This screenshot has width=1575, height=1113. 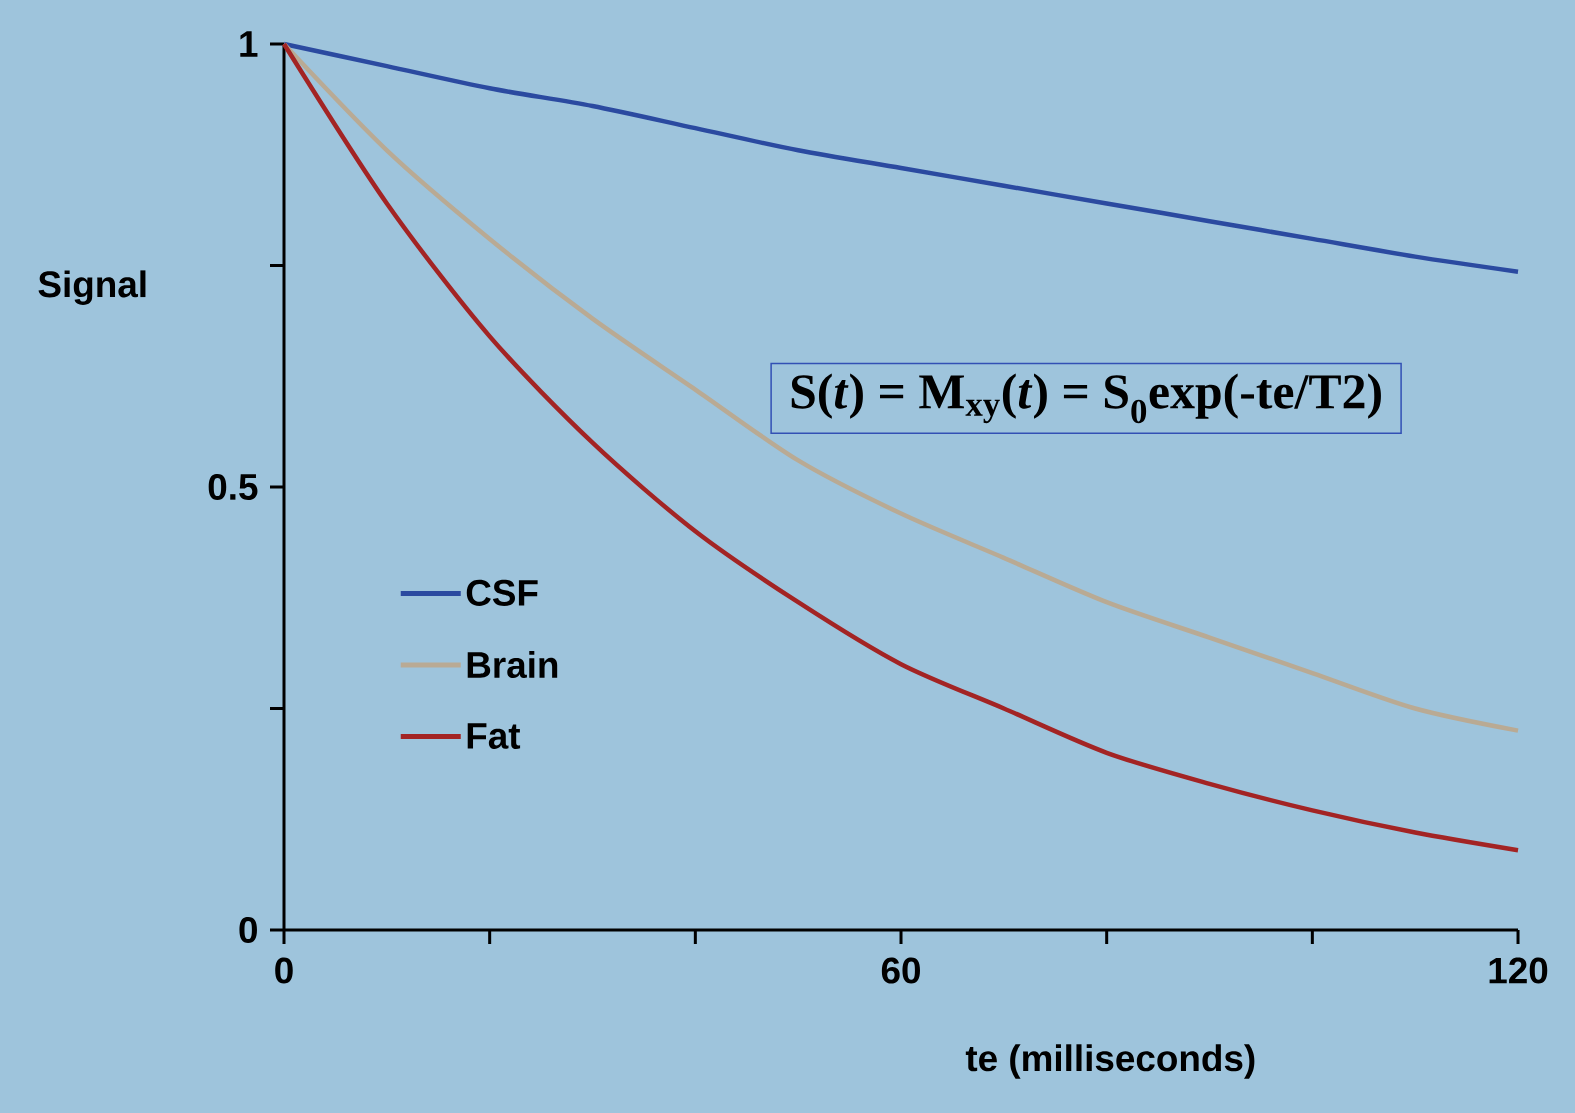 What do you see at coordinates (92, 287) in the screenshot?
I see `y-axis-title: Signal` at bounding box center [92, 287].